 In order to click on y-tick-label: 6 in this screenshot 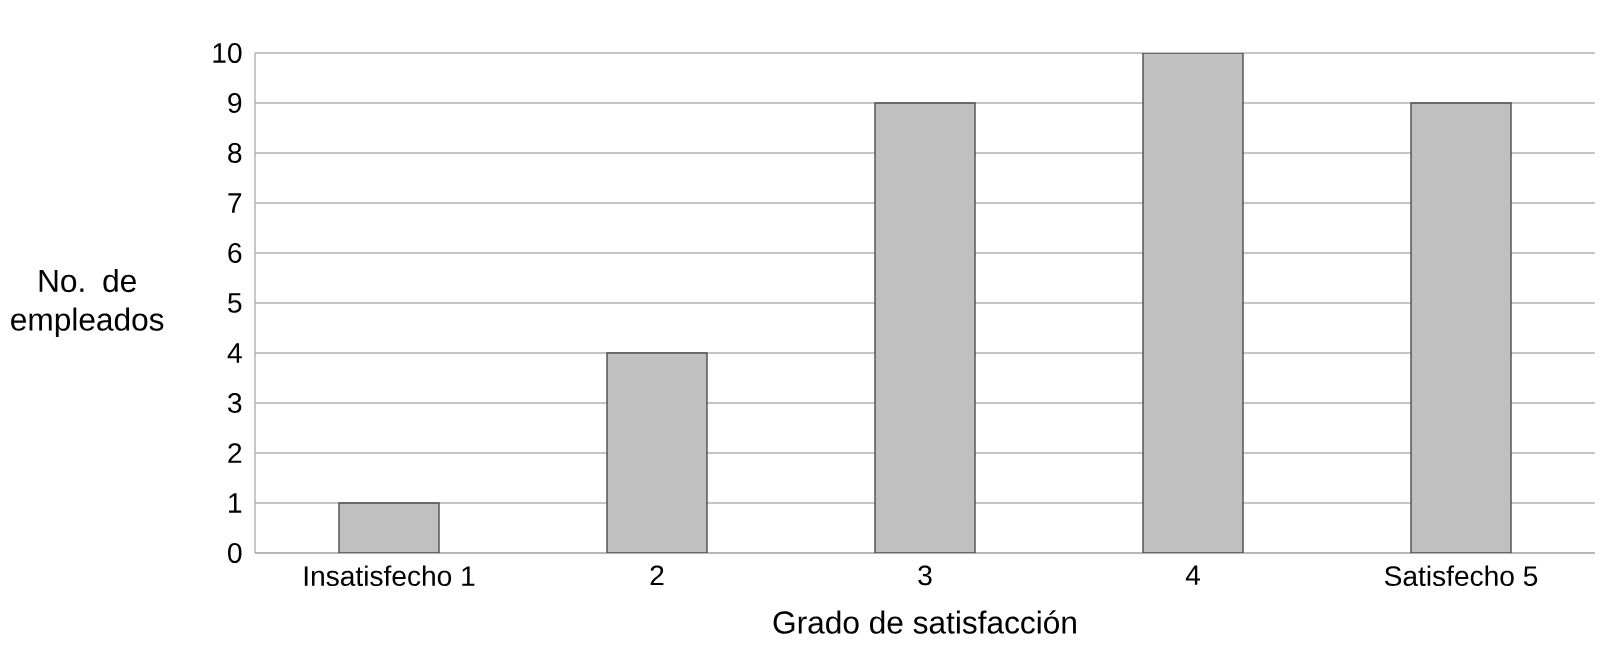, I will do `click(235, 253)`.